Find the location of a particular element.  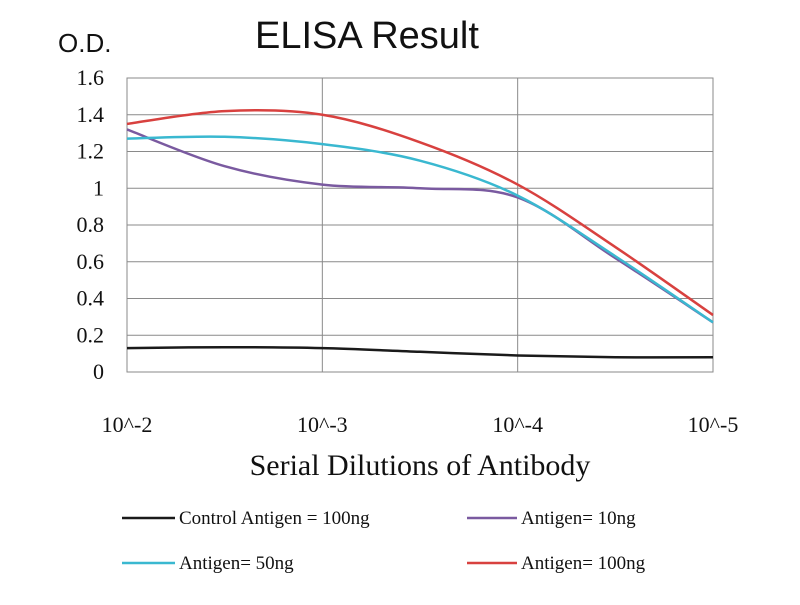

y-tick-label: 1 is located at coordinates (98, 187).